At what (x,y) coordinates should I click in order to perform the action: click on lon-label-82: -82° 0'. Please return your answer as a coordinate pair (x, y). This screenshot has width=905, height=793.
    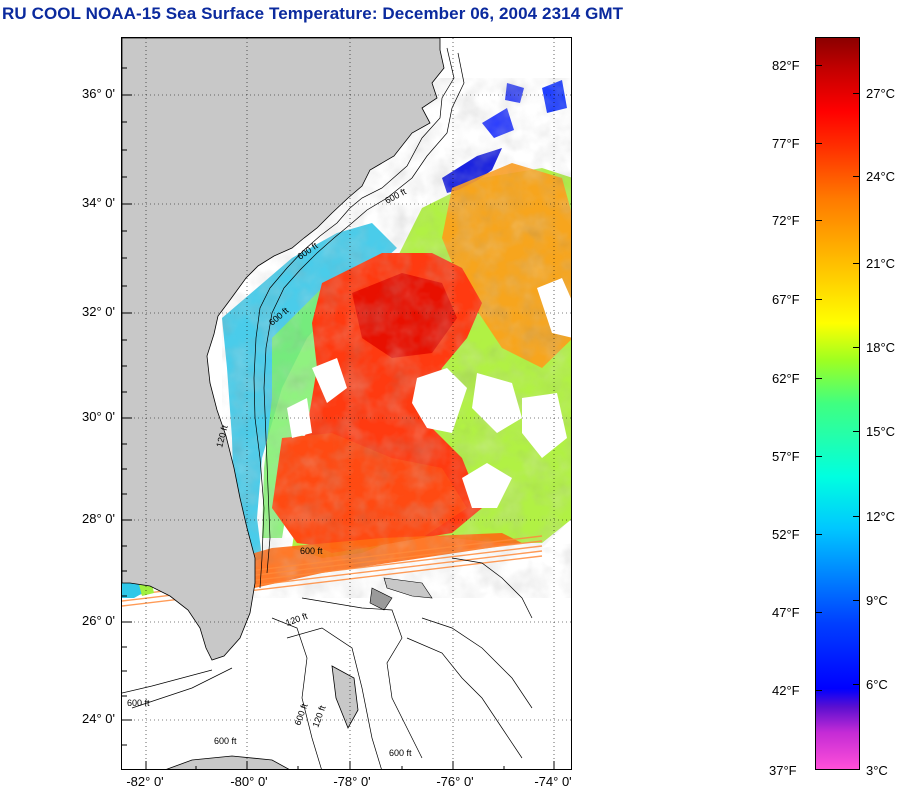
    Looking at the image, I should click on (145, 781).